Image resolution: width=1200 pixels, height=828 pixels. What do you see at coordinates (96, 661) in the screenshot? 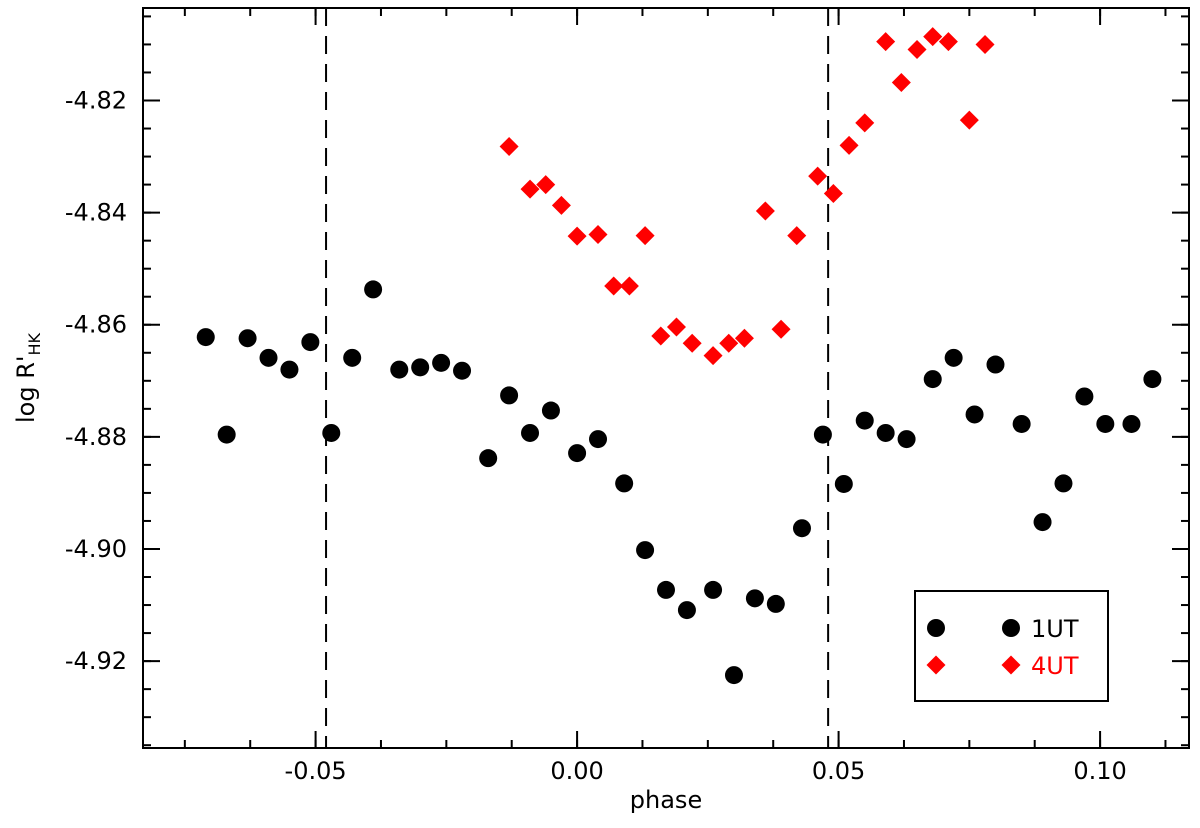
I see `y-tick-label: -4.92` at bounding box center [96, 661].